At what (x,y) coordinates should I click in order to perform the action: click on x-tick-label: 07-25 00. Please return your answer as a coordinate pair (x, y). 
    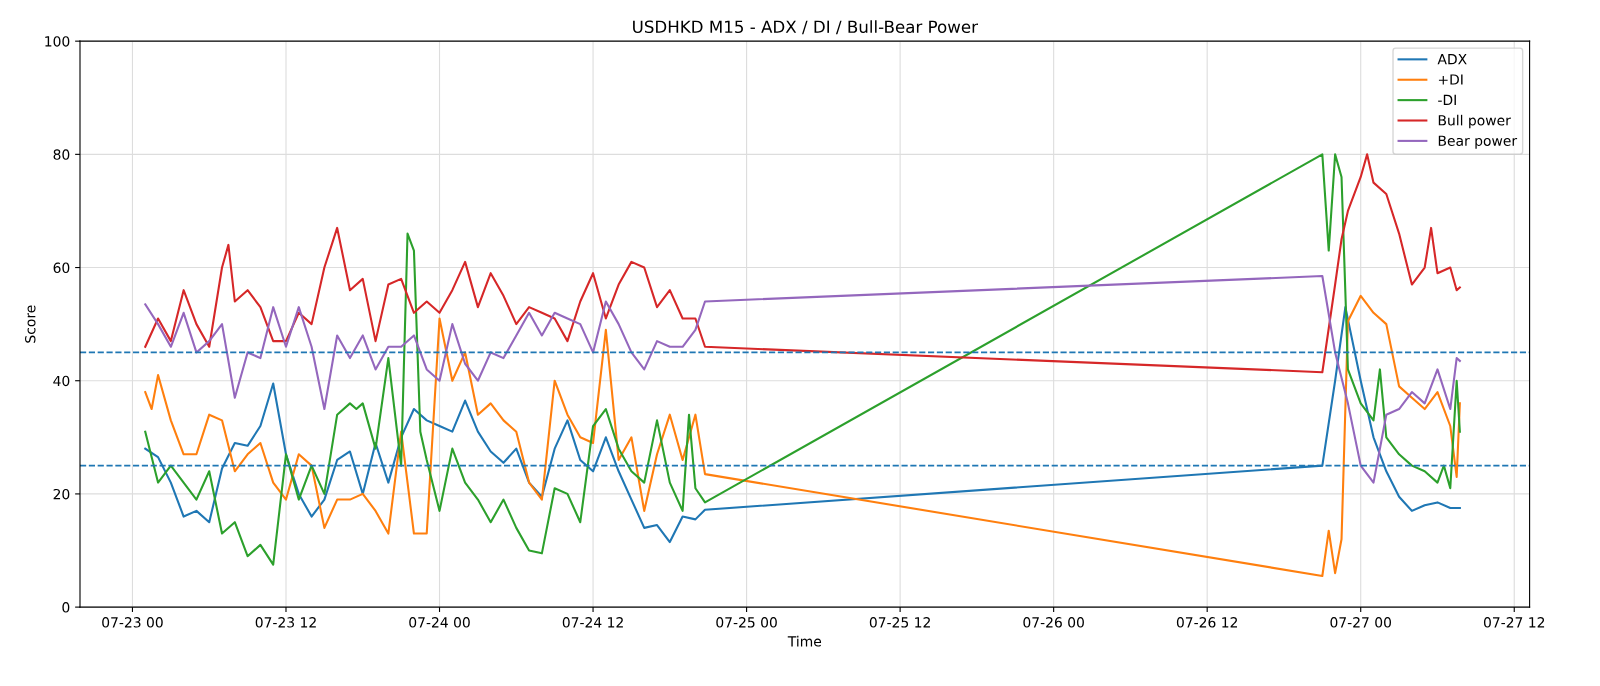
    Looking at the image, I should click on (746, 622).